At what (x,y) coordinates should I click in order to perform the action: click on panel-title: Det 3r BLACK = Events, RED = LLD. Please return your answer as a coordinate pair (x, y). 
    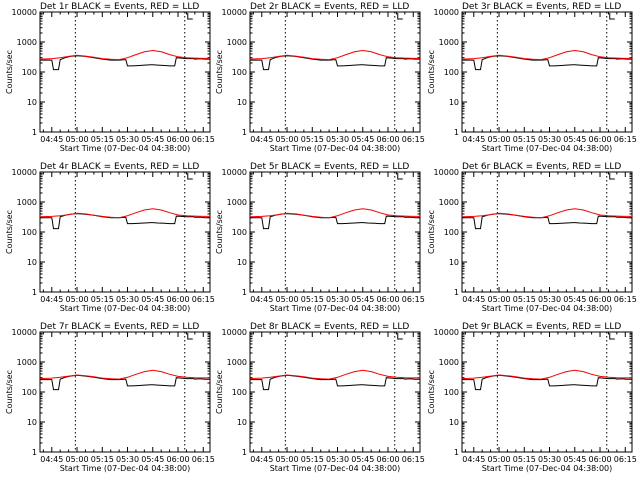
    Looking at the image, I should click on (541, 7).